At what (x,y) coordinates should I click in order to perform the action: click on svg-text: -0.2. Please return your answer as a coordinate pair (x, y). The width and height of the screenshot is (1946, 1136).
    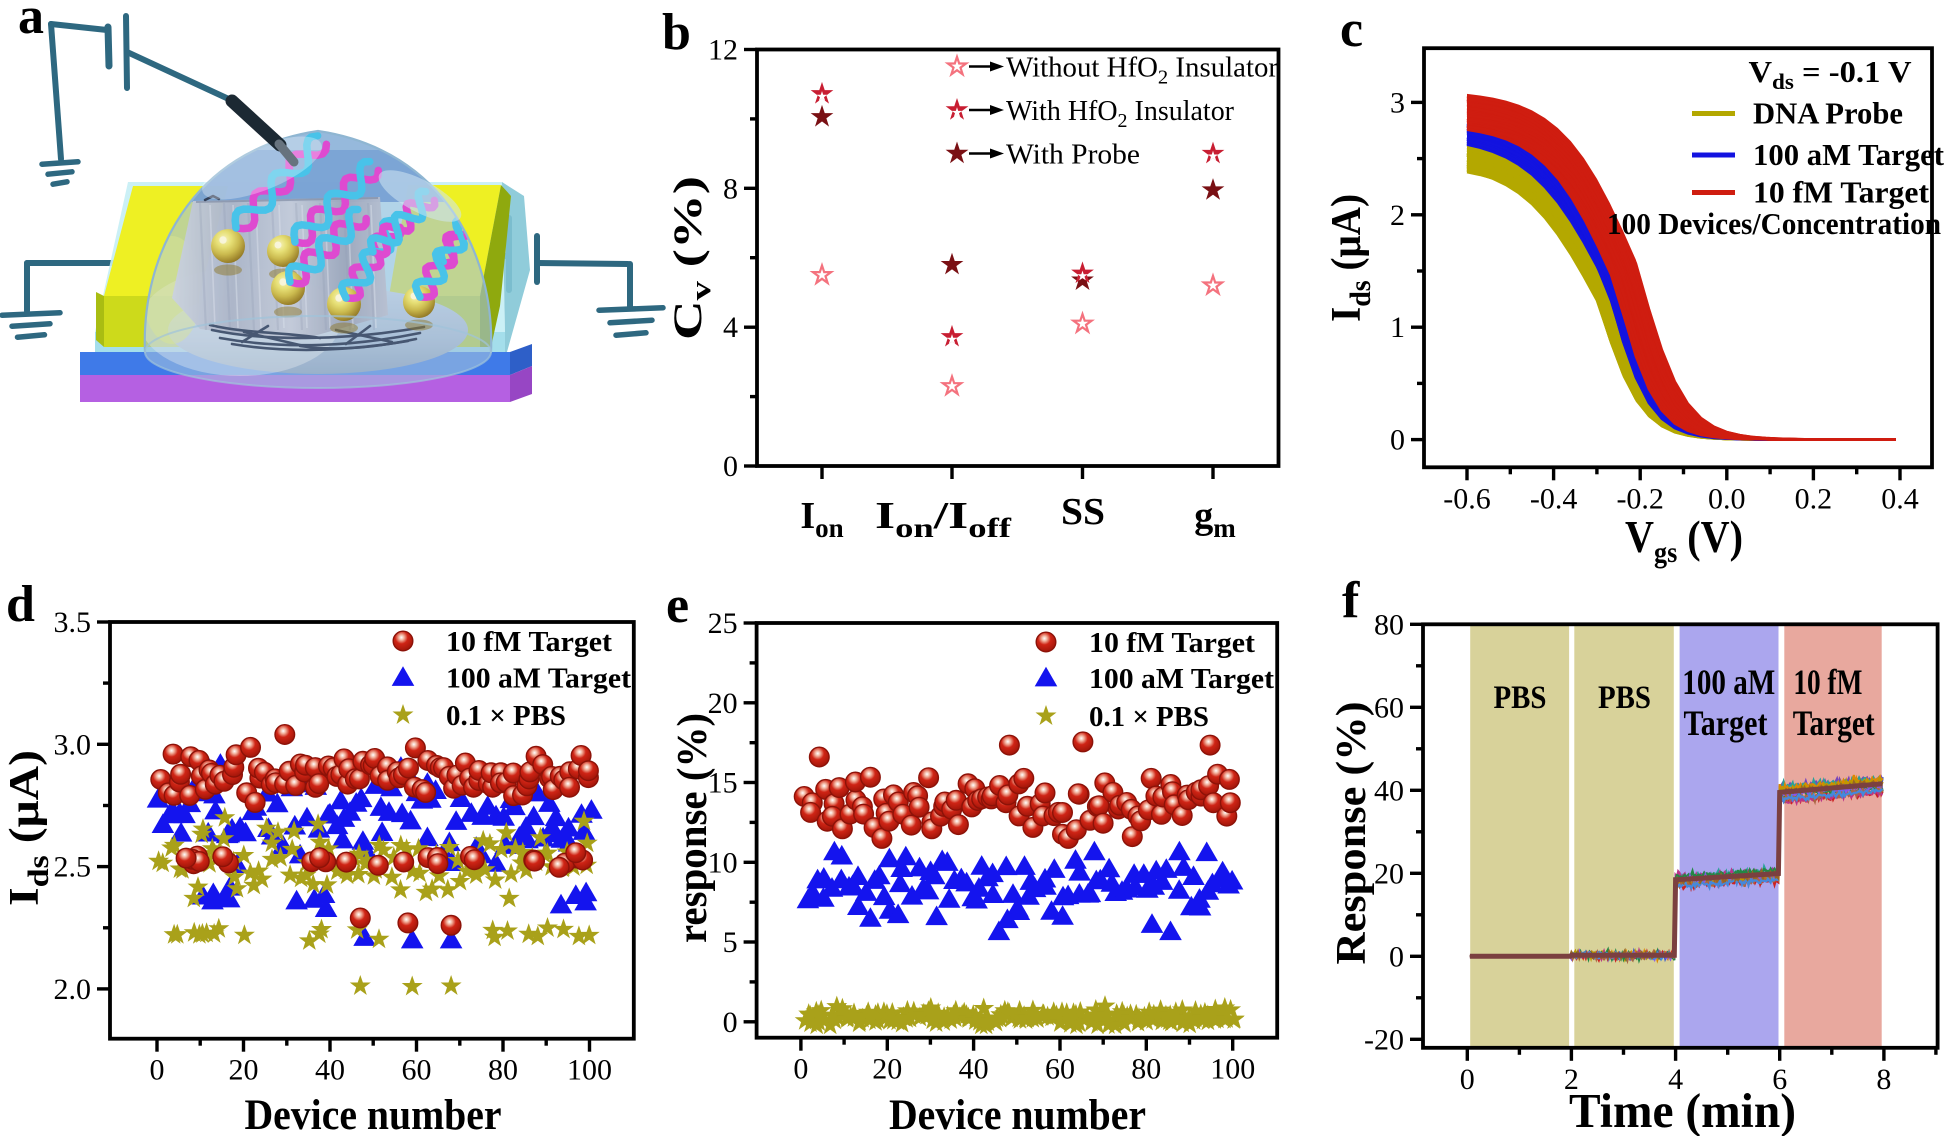
    Looking at the image, I should click on (1640, 498).